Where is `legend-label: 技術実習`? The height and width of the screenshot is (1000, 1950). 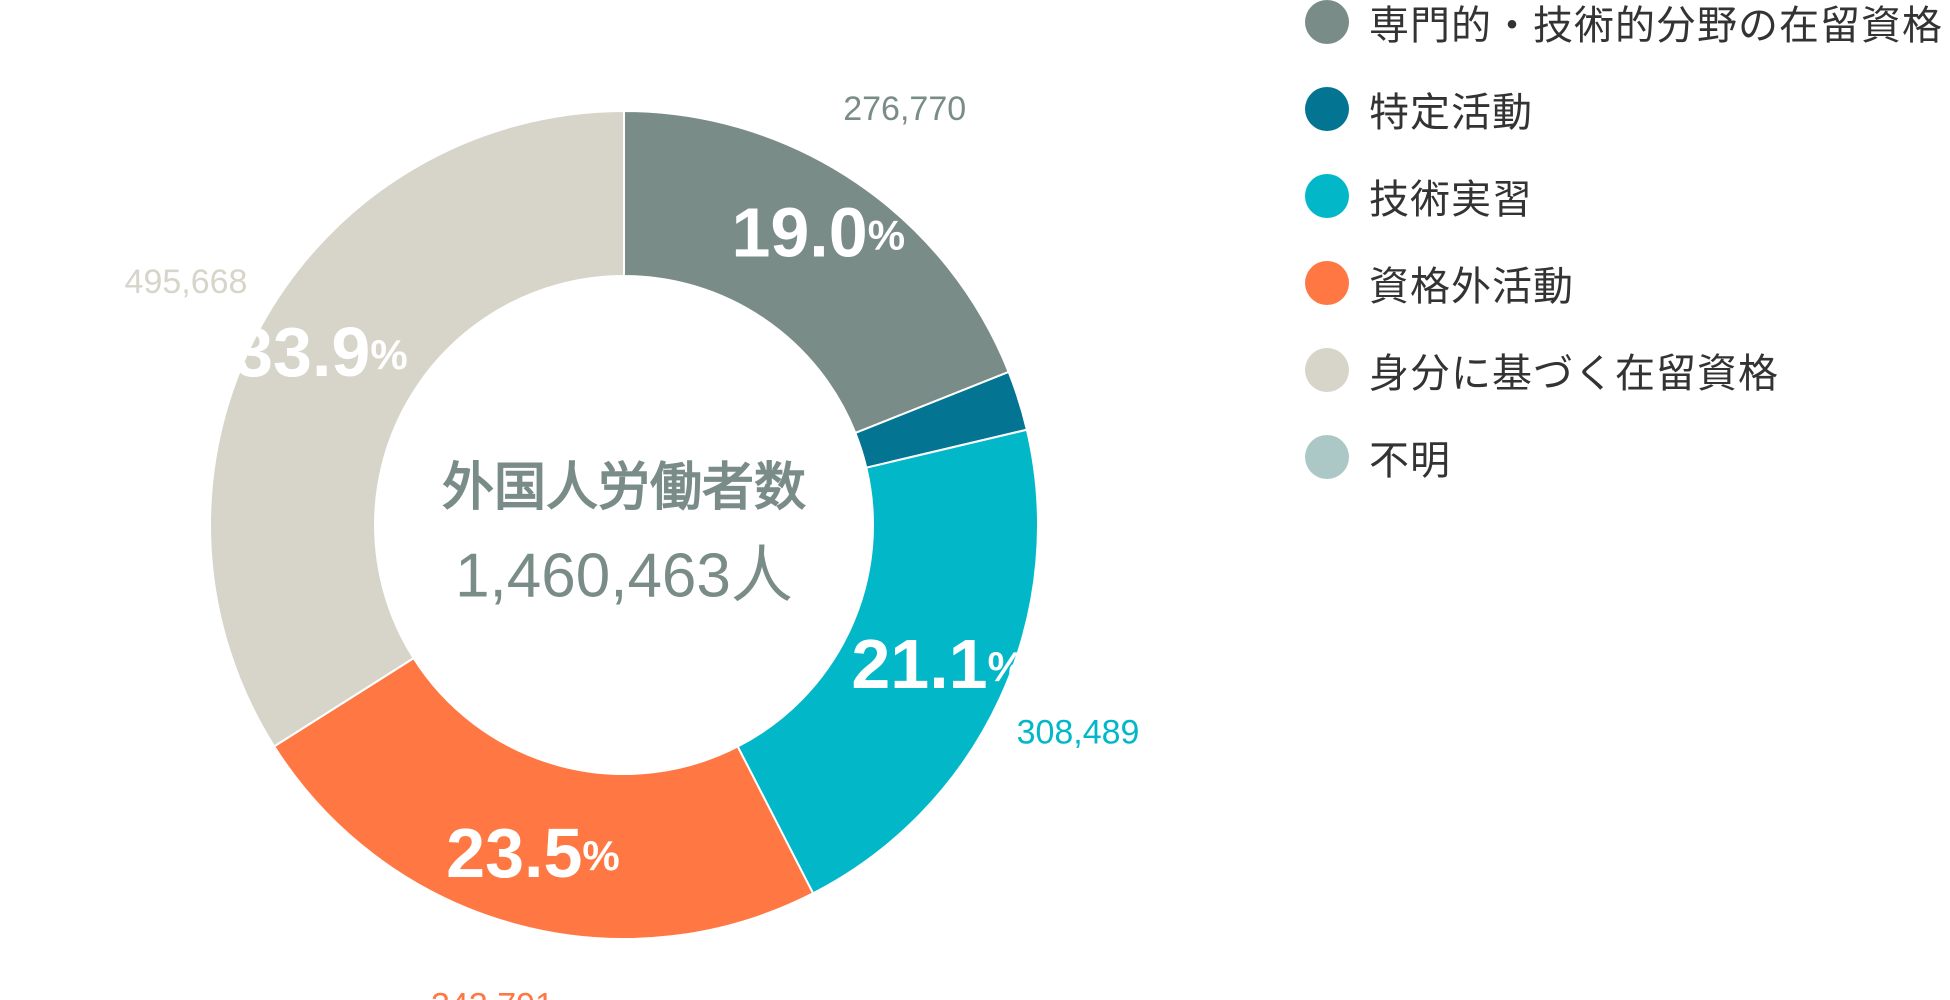
legend-label: 技術実習 is located at coordinates (1451, 200).